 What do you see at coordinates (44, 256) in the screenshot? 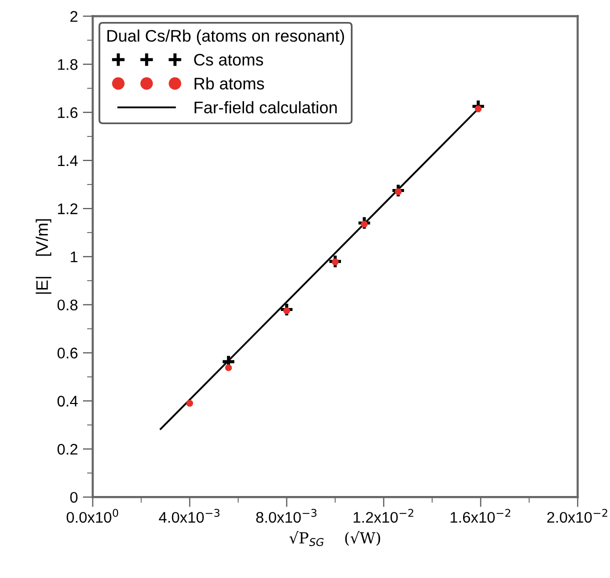
I see `y-axis-title: |E| [V/m]` at bounding box center [44, 256].